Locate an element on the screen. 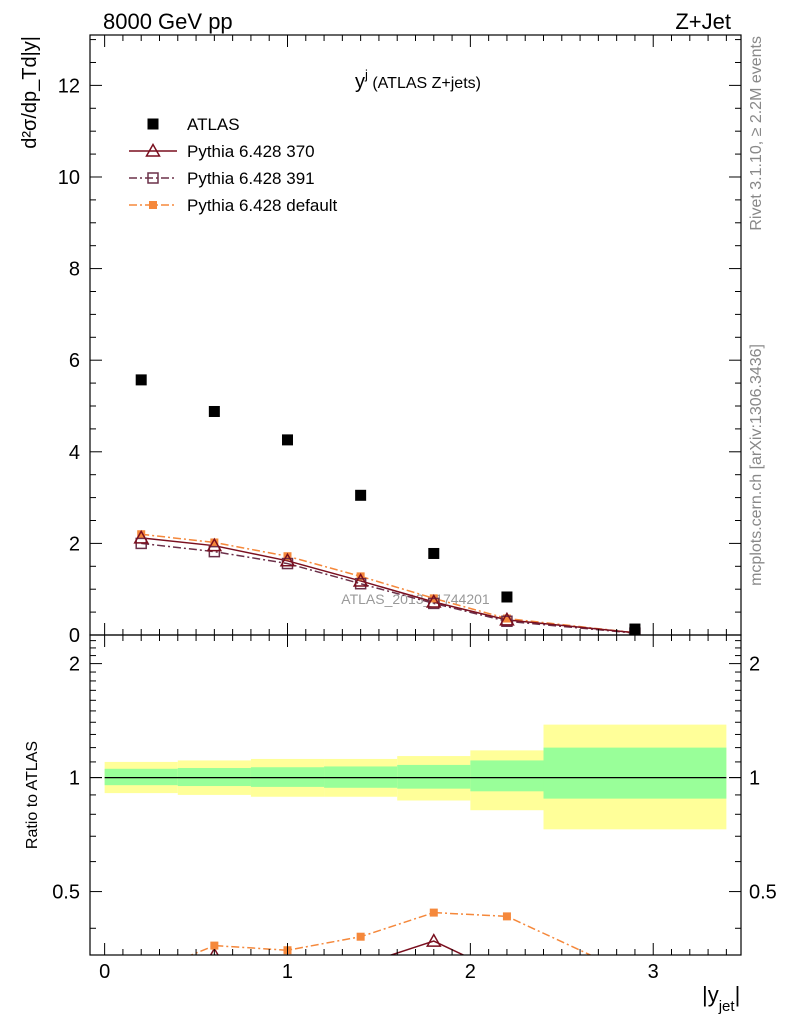  ratio-y-tick-label: 1 is located at coordinates (74, 779).